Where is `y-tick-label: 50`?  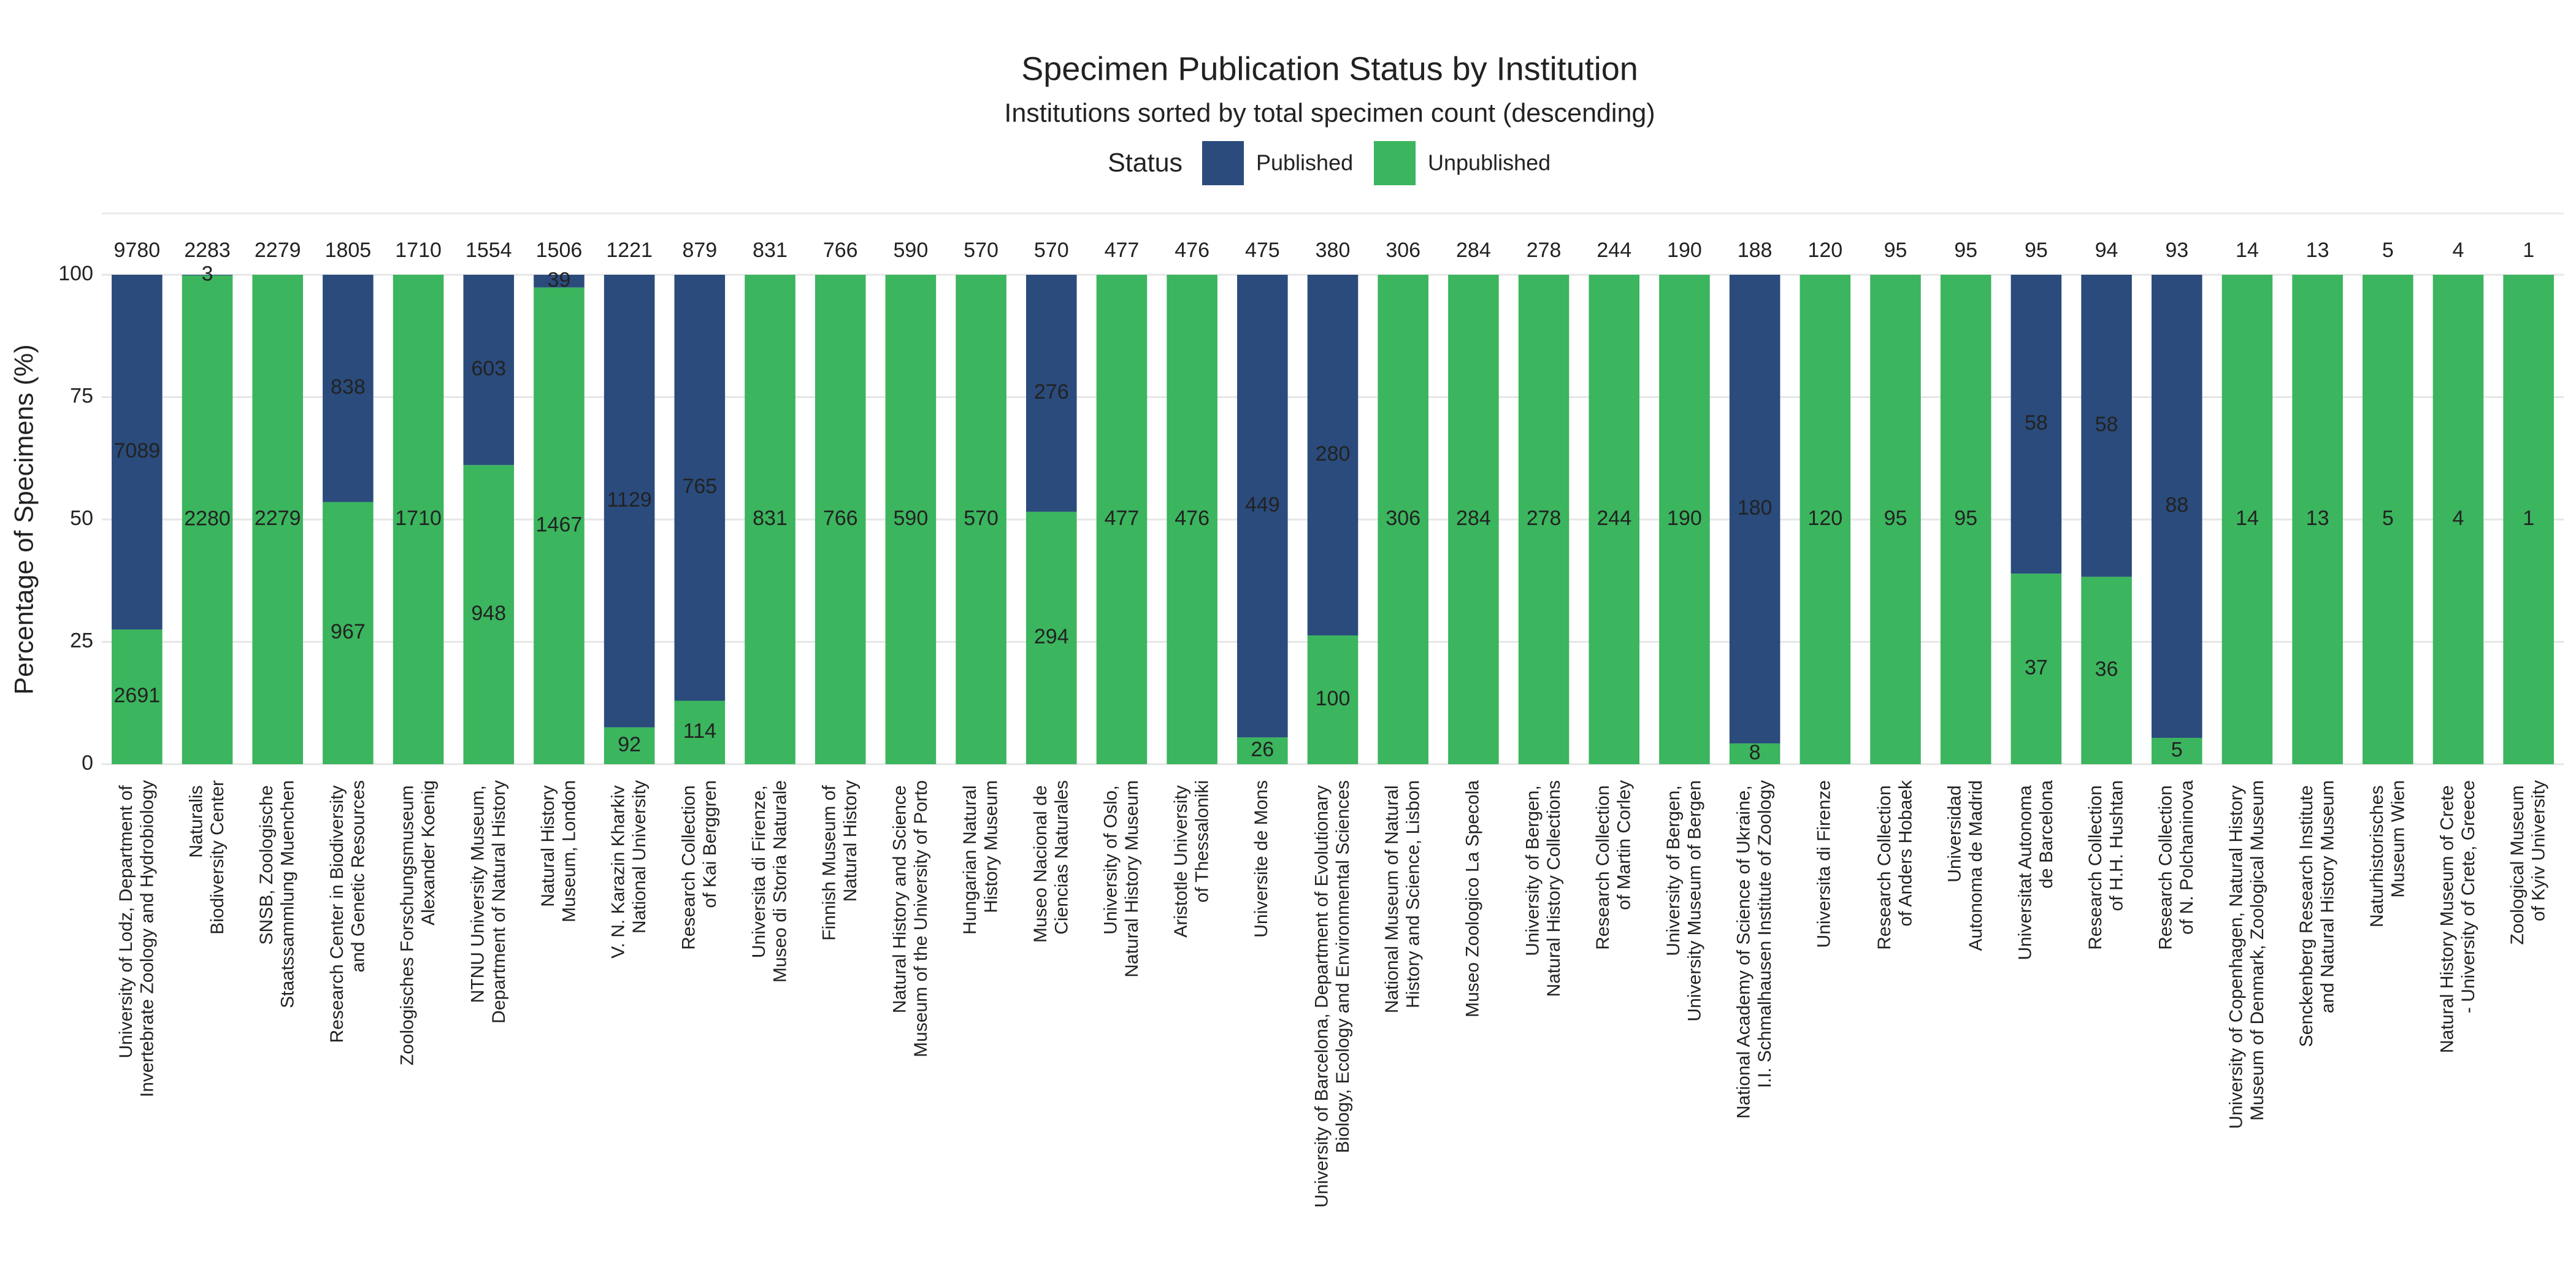
y-tick-label: 50 is located at coordinates (81, 518).